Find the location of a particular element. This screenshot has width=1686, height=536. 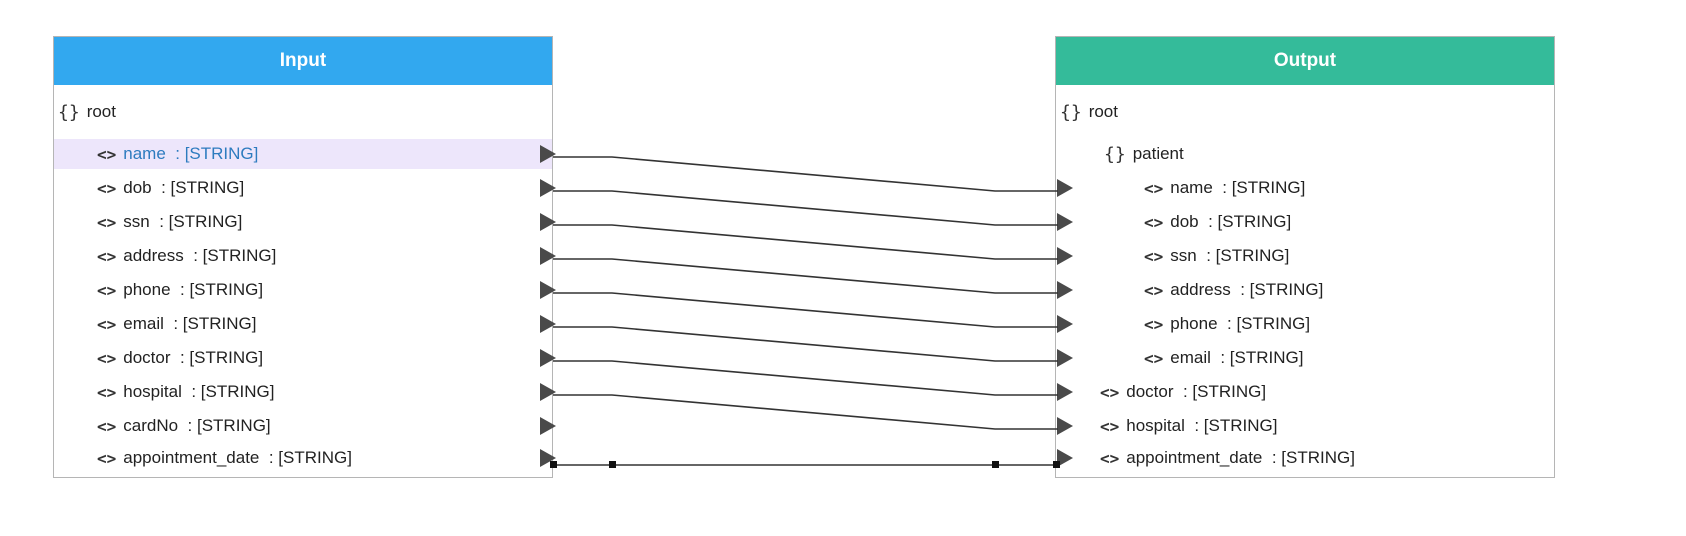

input-field-appointment-date: <> appointment_date : [STRING] is located at coordinates (305, 458).